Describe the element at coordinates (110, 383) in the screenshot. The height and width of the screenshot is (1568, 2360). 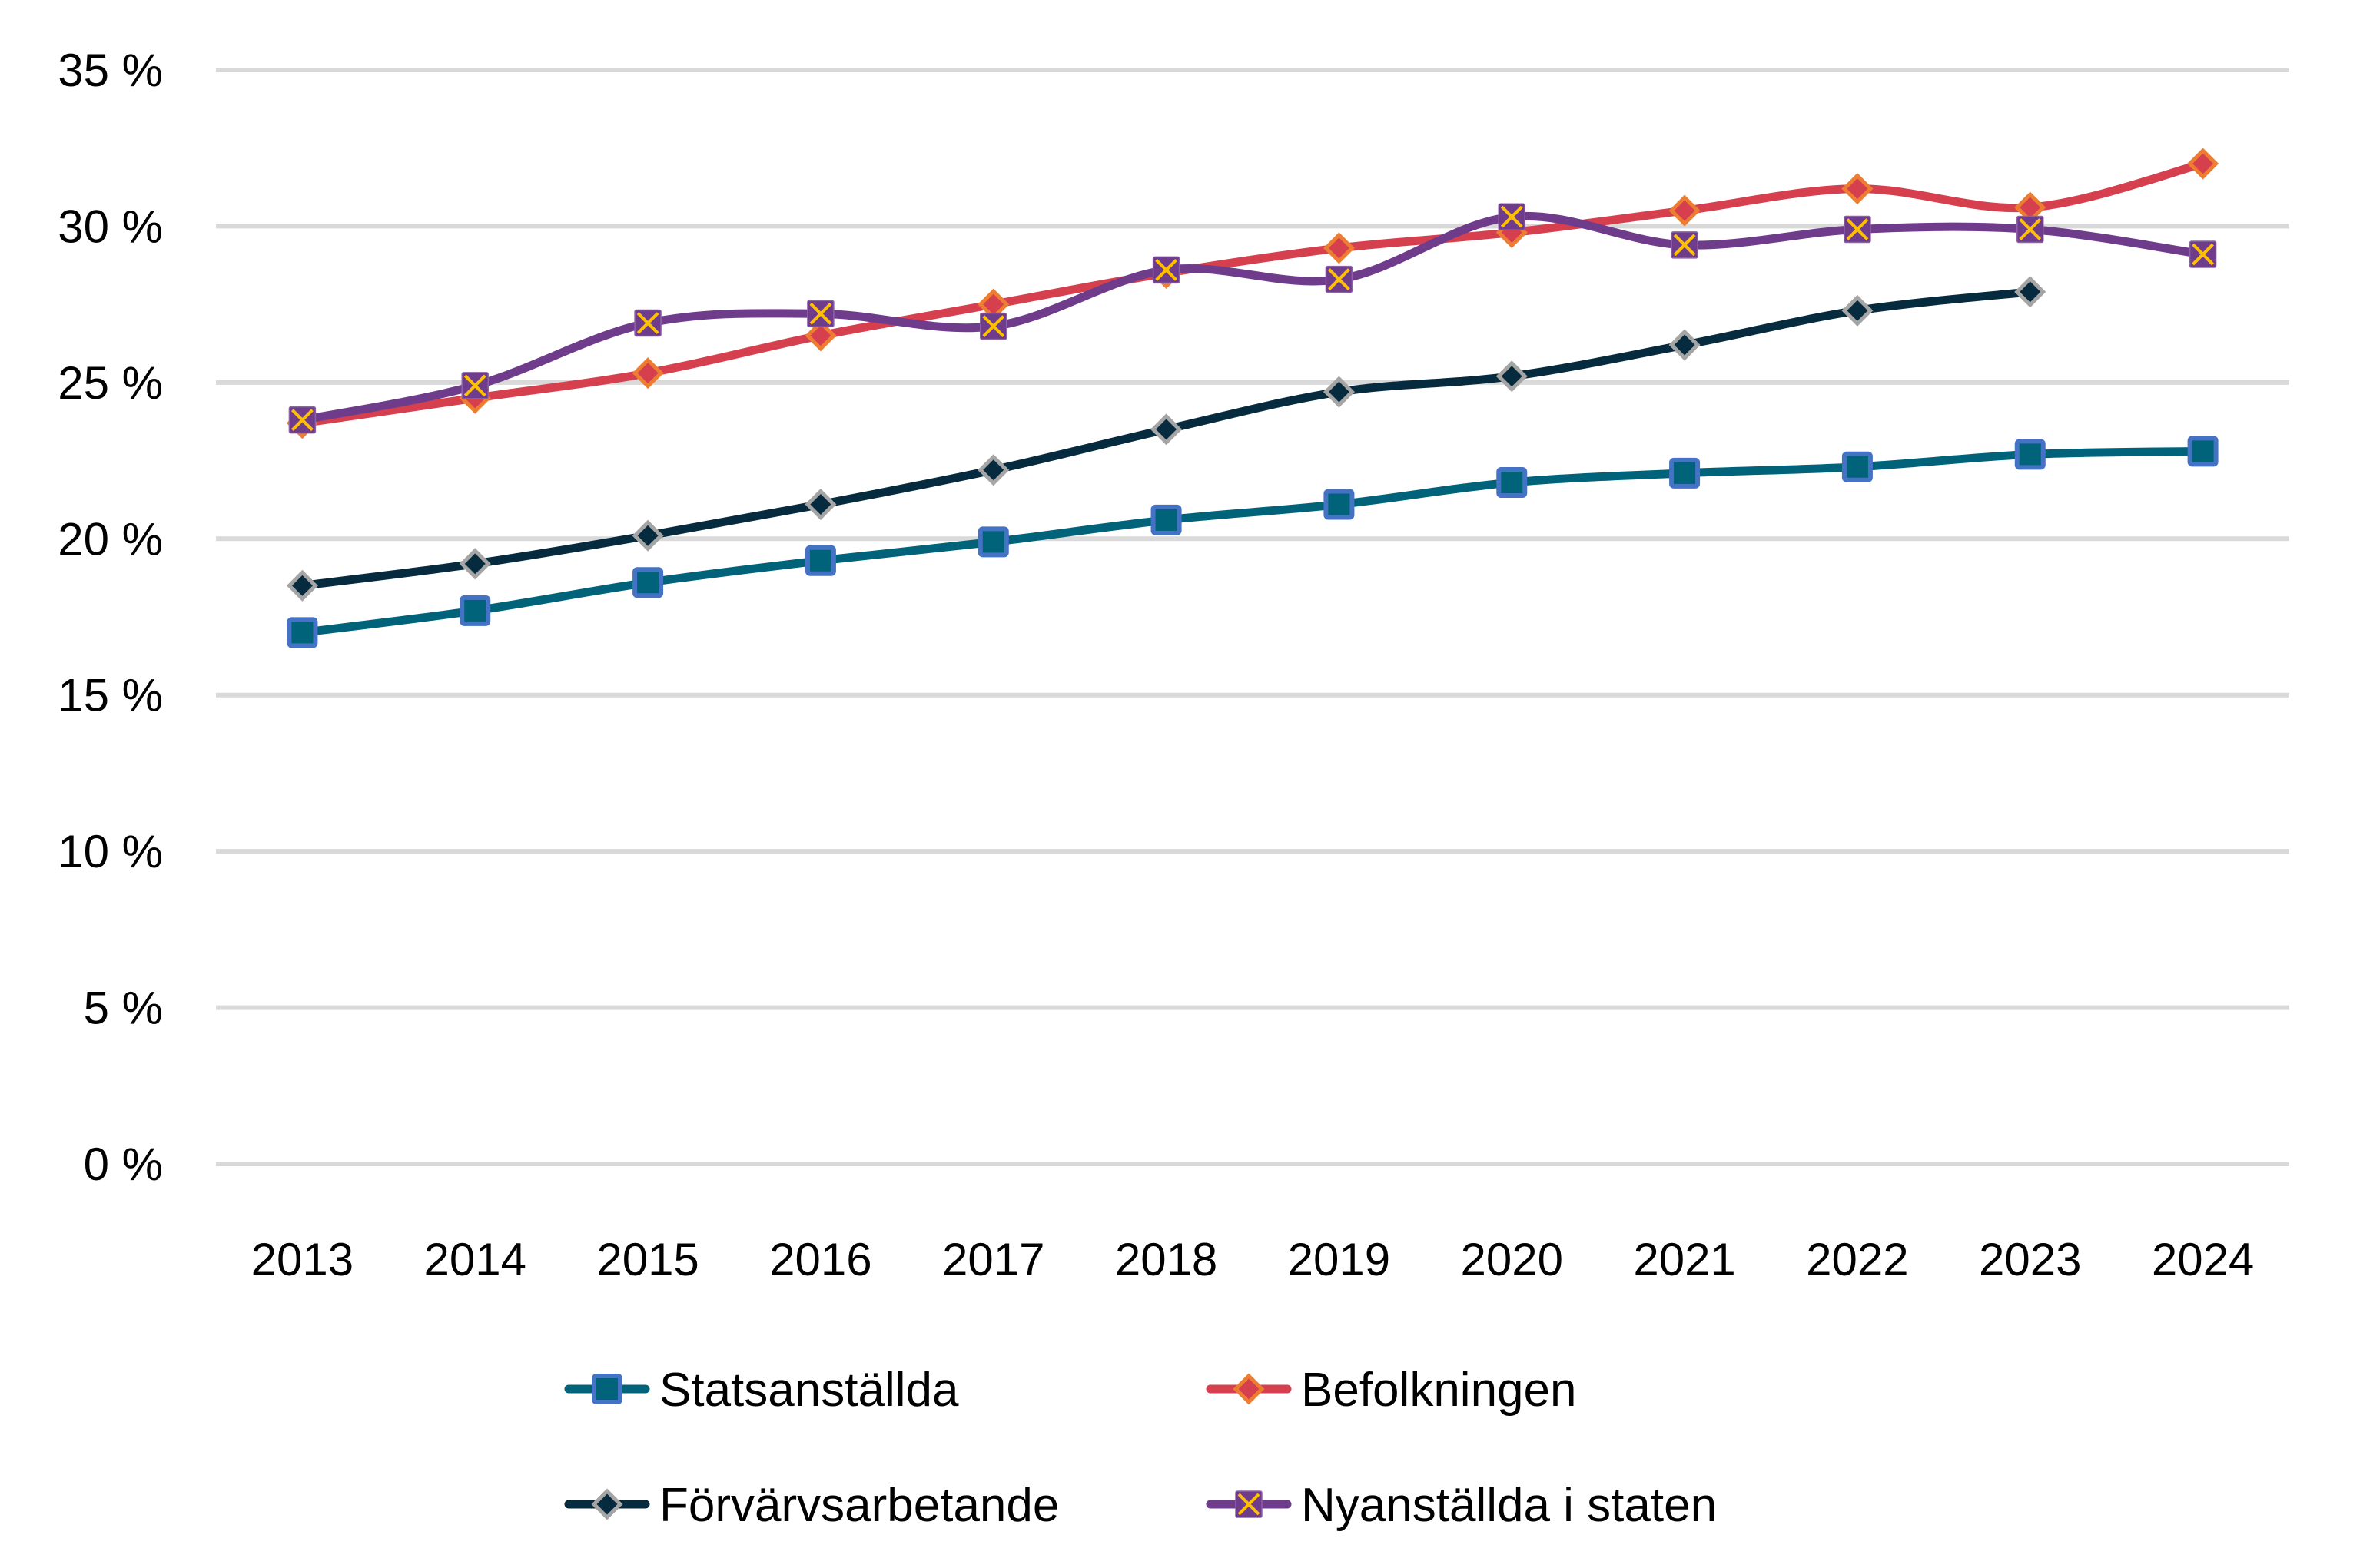
I see `y-tick-label: 25 %` at that location.